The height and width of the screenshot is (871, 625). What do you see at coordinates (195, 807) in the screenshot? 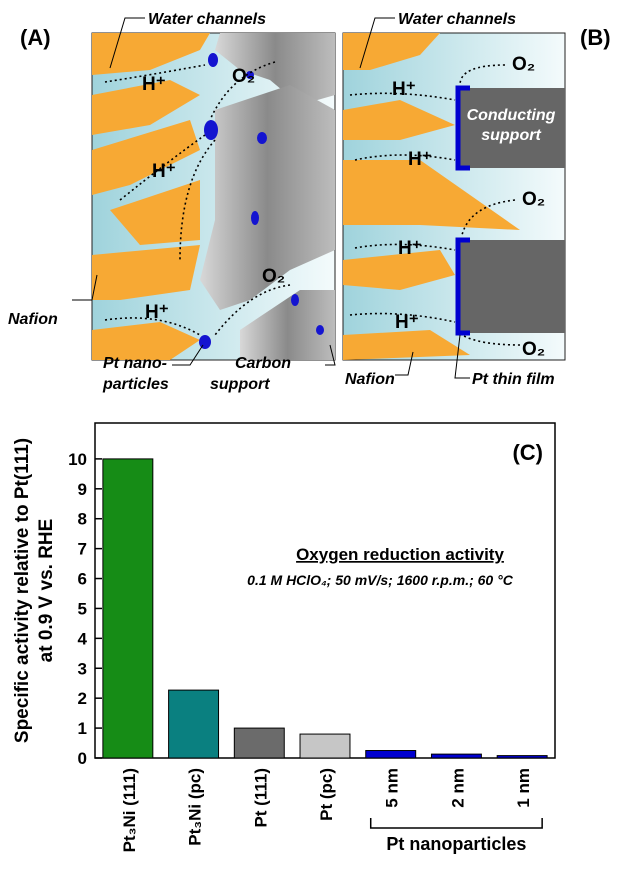
I see `x-tick-label: Pt₃Ni (pc)` at bounding box center [195, 807].